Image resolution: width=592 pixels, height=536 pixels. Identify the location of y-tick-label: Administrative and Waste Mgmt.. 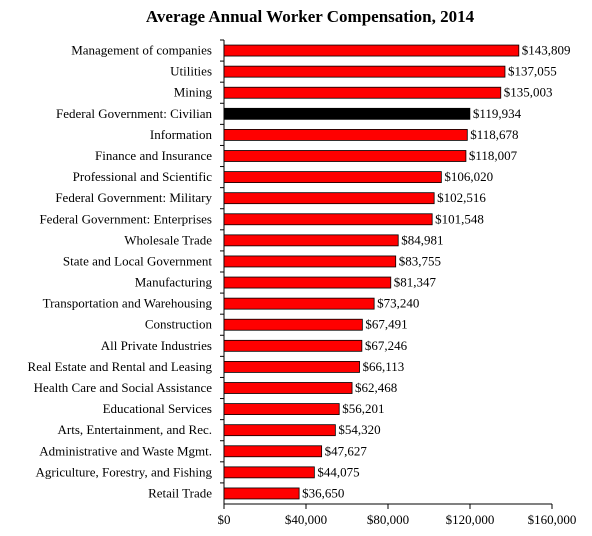
(125, 450).